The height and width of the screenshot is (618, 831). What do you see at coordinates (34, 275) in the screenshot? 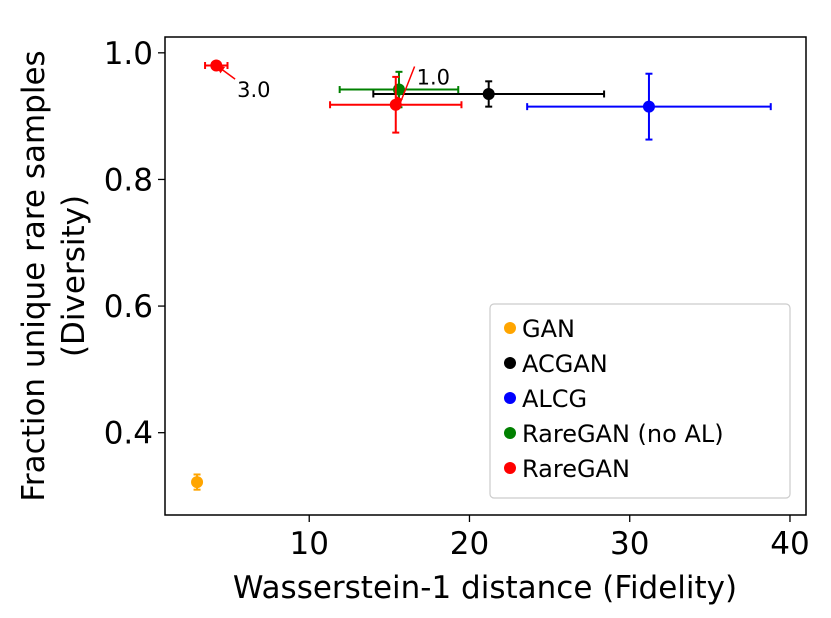
I see `y-axis-title-line1: Fraction unique rare samples` at bounding box center [34, 275].